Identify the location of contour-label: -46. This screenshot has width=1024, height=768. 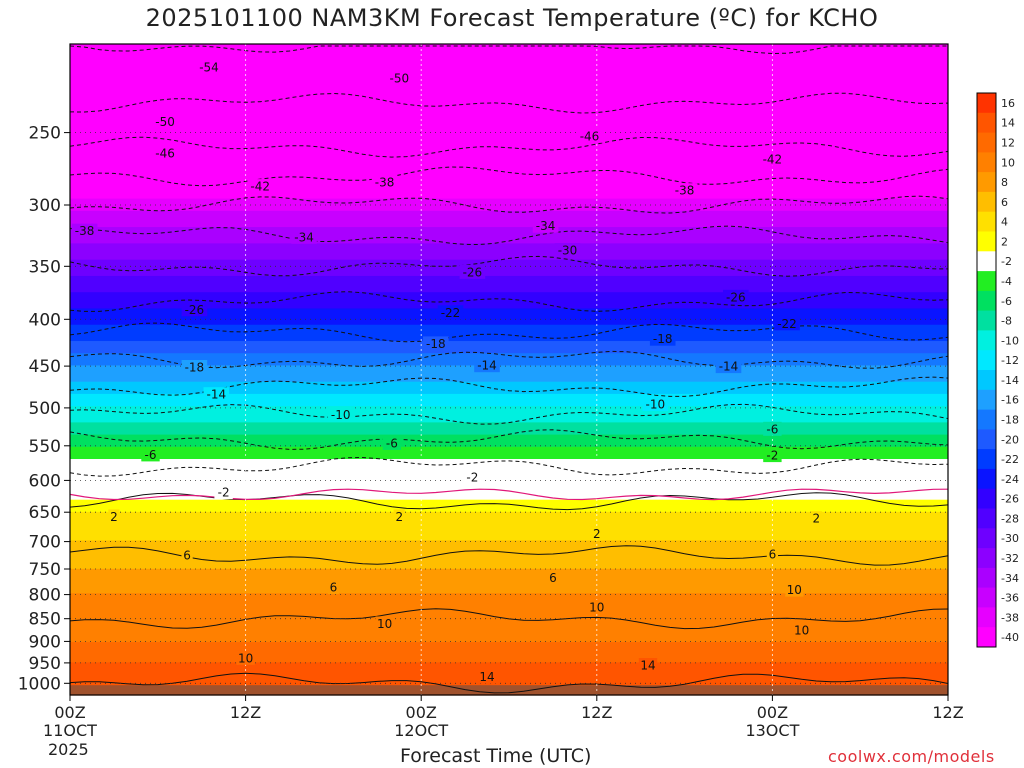
(590, 136).